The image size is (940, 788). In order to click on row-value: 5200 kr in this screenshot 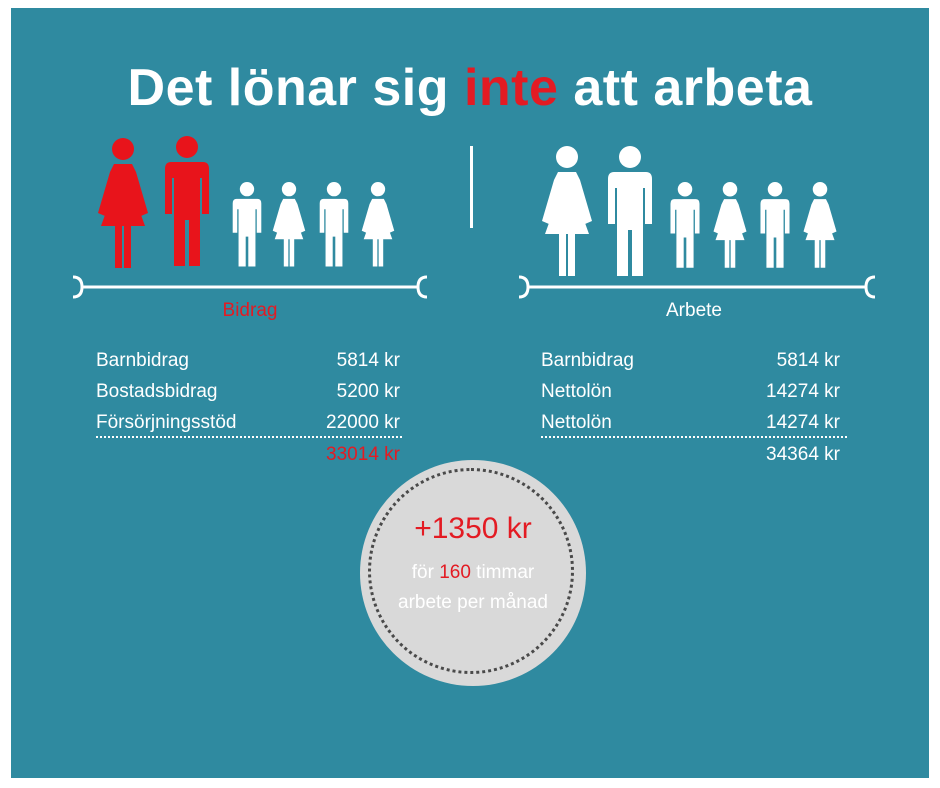, I will do `click(368, 391)`.